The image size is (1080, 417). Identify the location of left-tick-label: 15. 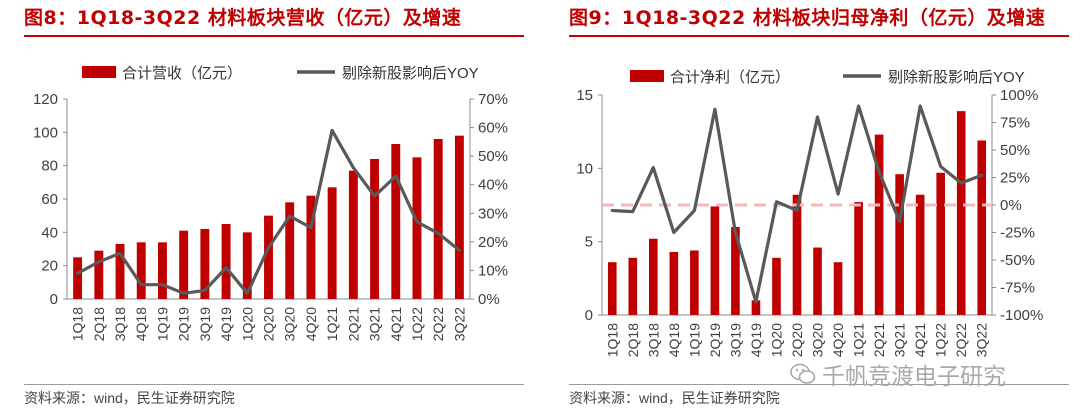
(584, 95).